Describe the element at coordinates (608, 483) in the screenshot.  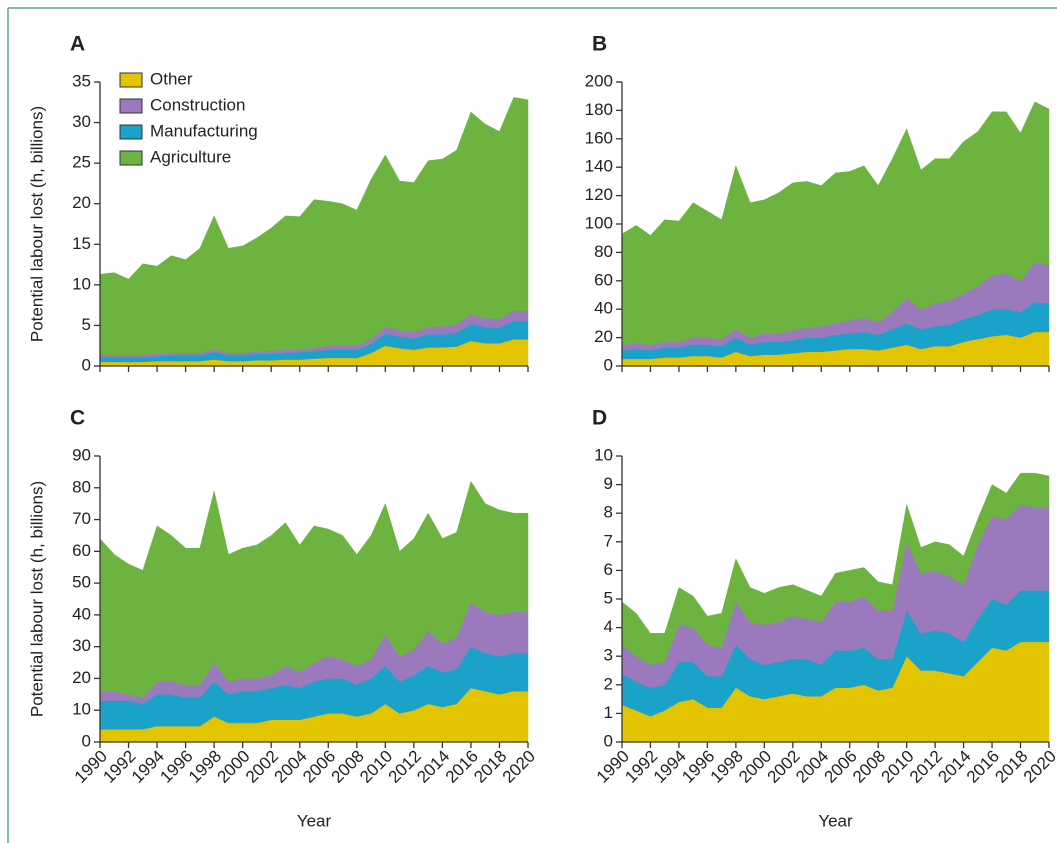
I see `y-tick-label: 9` at that location.